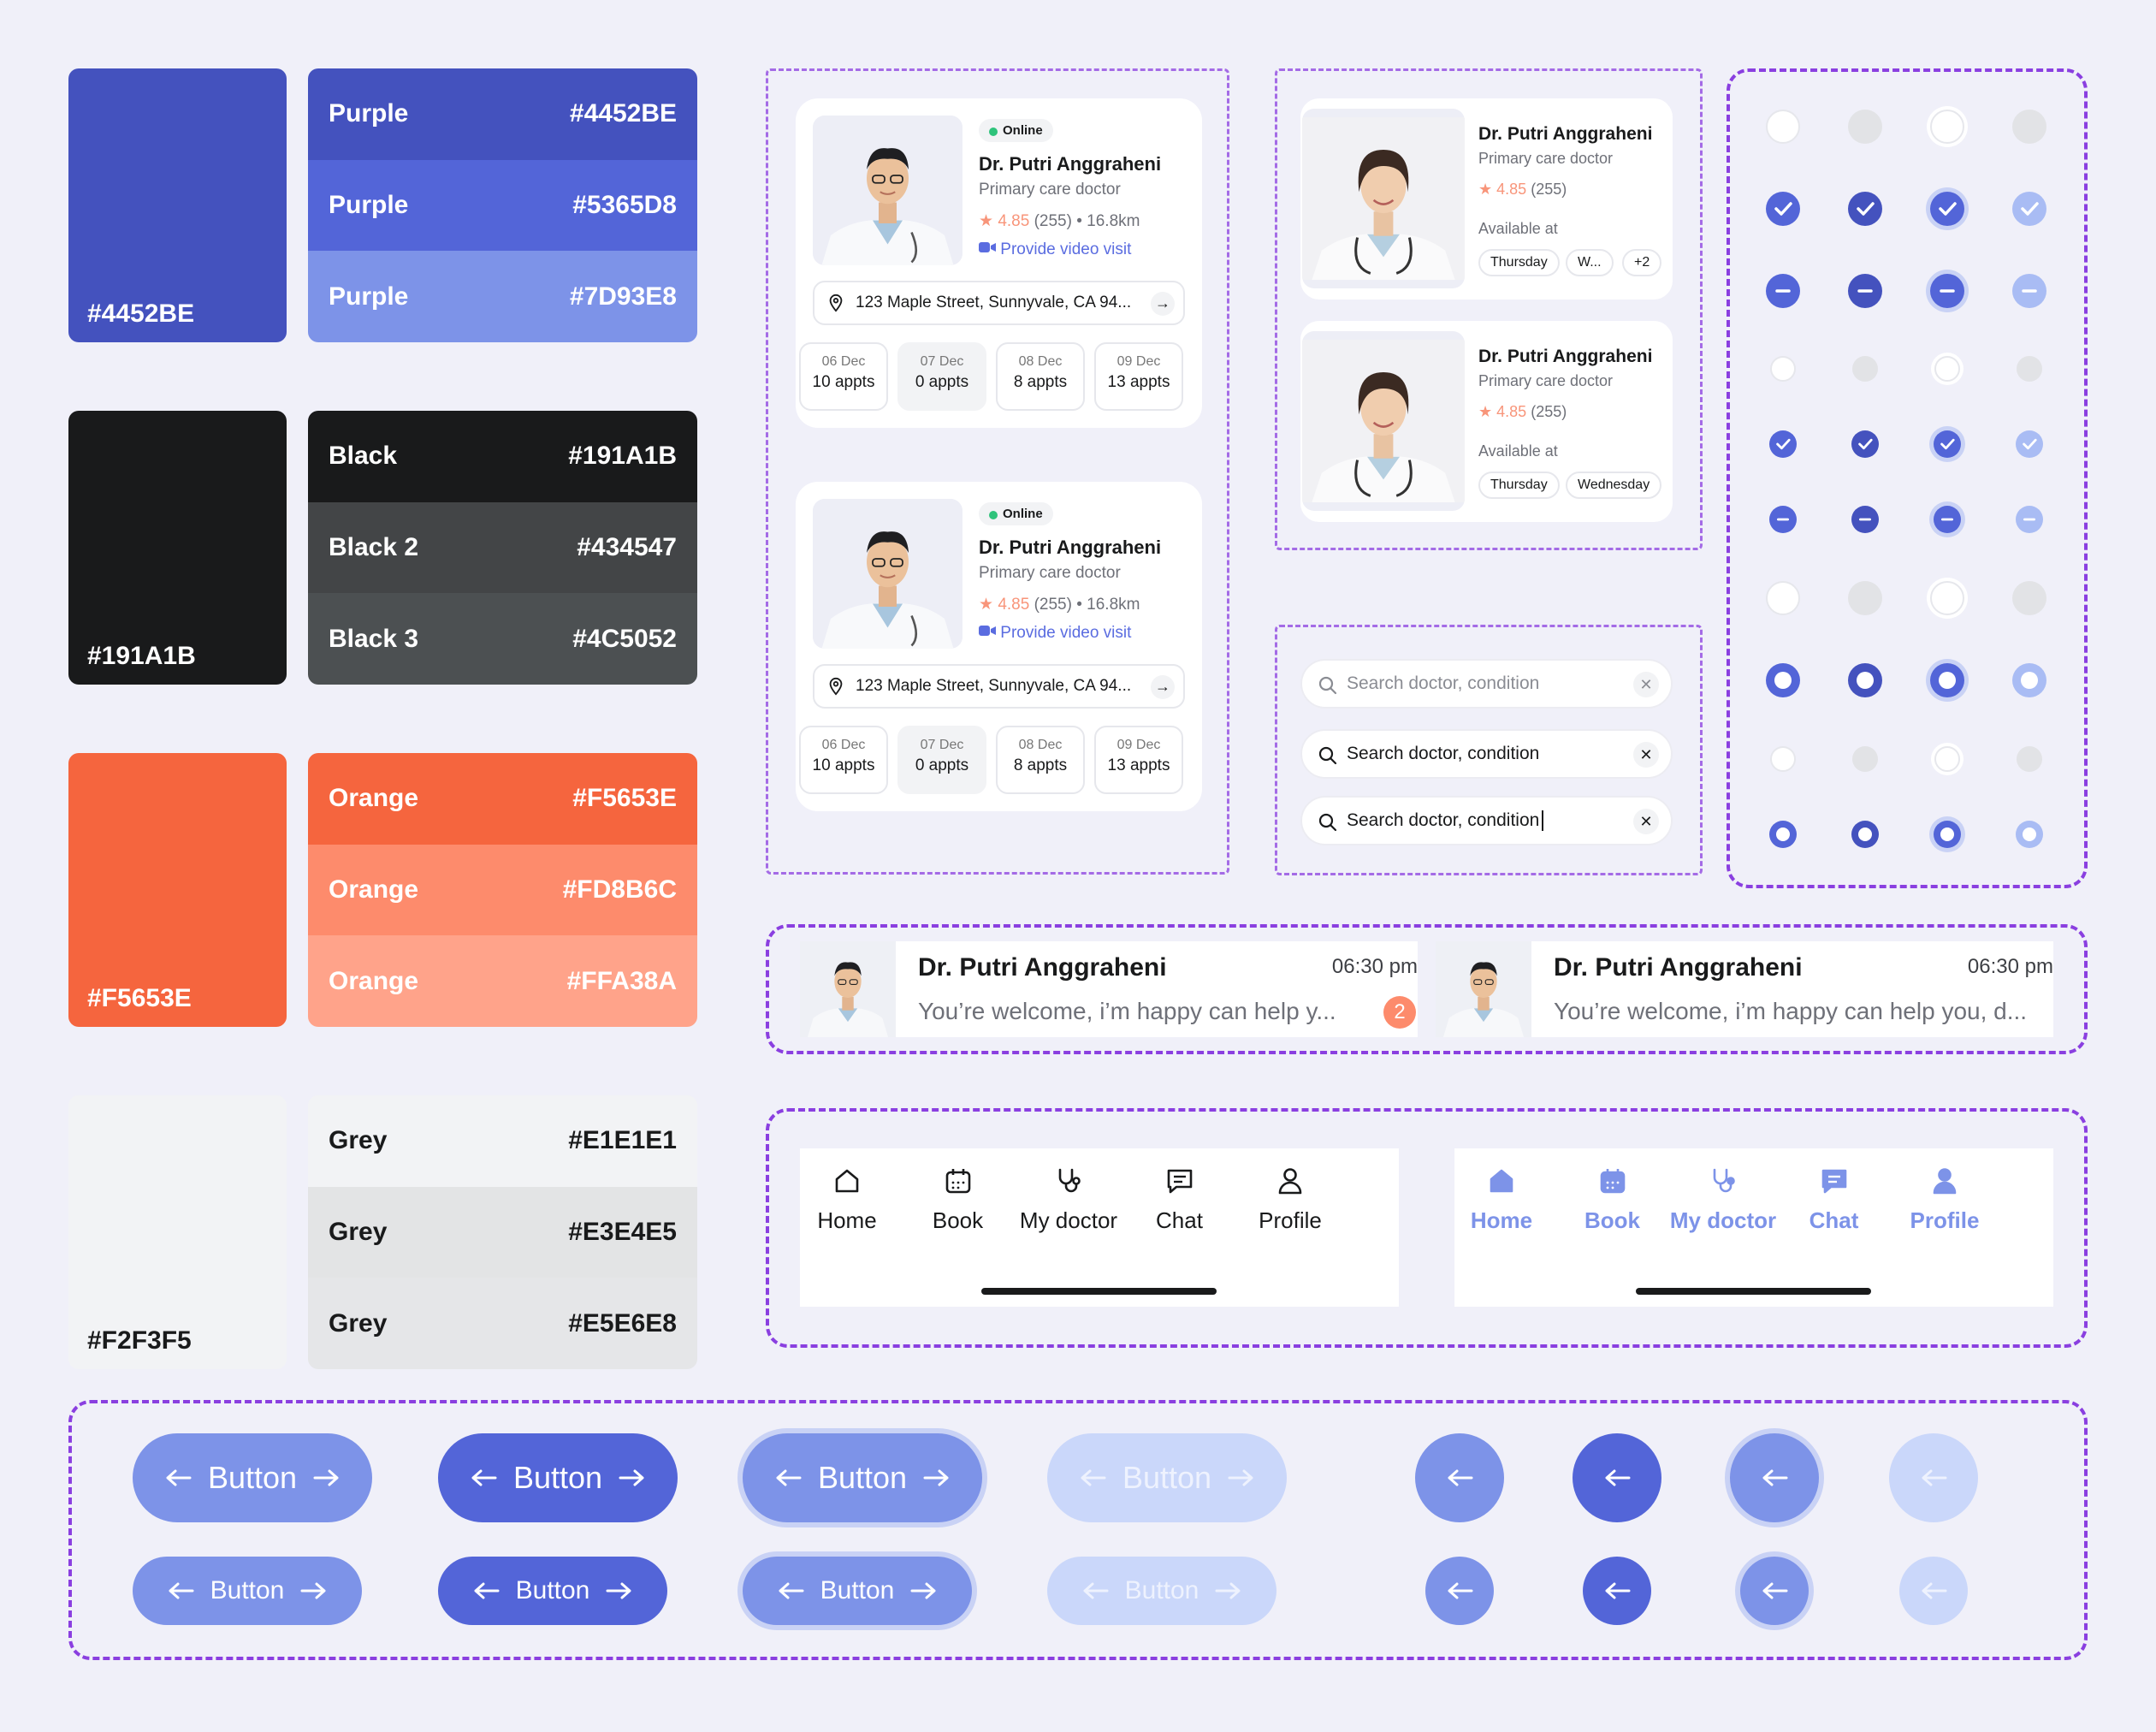 The width and height of the screenshot is (2156, 1732). What do you see at coordinates (1486, 820) in the screenshot?
I see `search-input-typing: Search doctor, condition ✕` at bounding box center [1486, 820].